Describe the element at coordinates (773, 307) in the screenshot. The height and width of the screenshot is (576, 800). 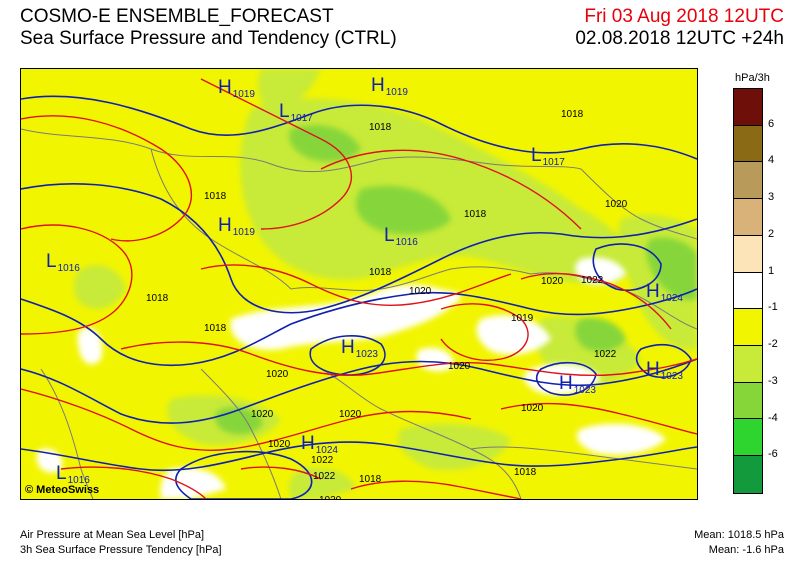
I see `colorbar-tick-label: -1` at that location.